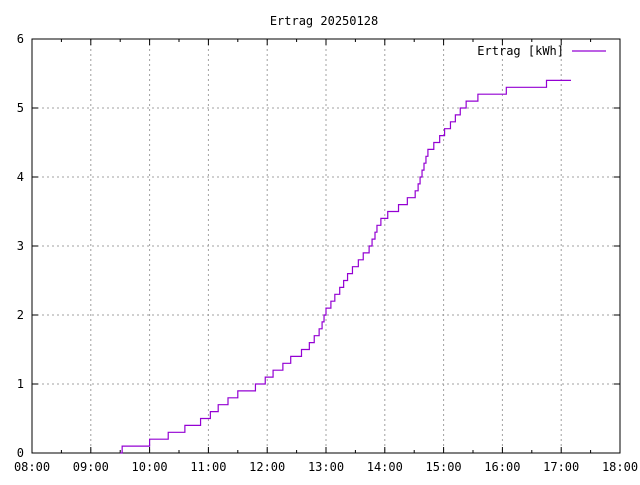  I want to click on y-tick-label: 1, so click(20, 384).